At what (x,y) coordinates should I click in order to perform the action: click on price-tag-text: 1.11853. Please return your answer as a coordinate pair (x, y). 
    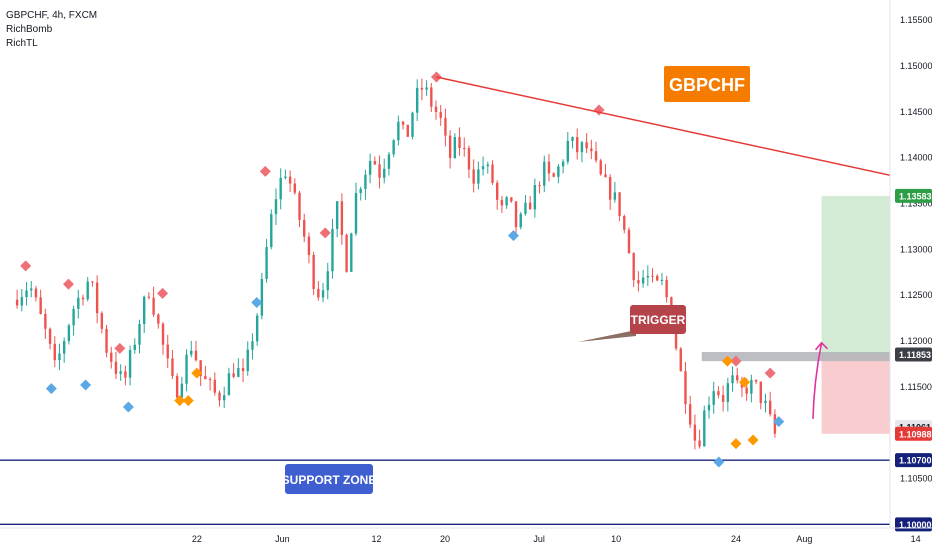
    Looking at the image, I should click on (915, 355).